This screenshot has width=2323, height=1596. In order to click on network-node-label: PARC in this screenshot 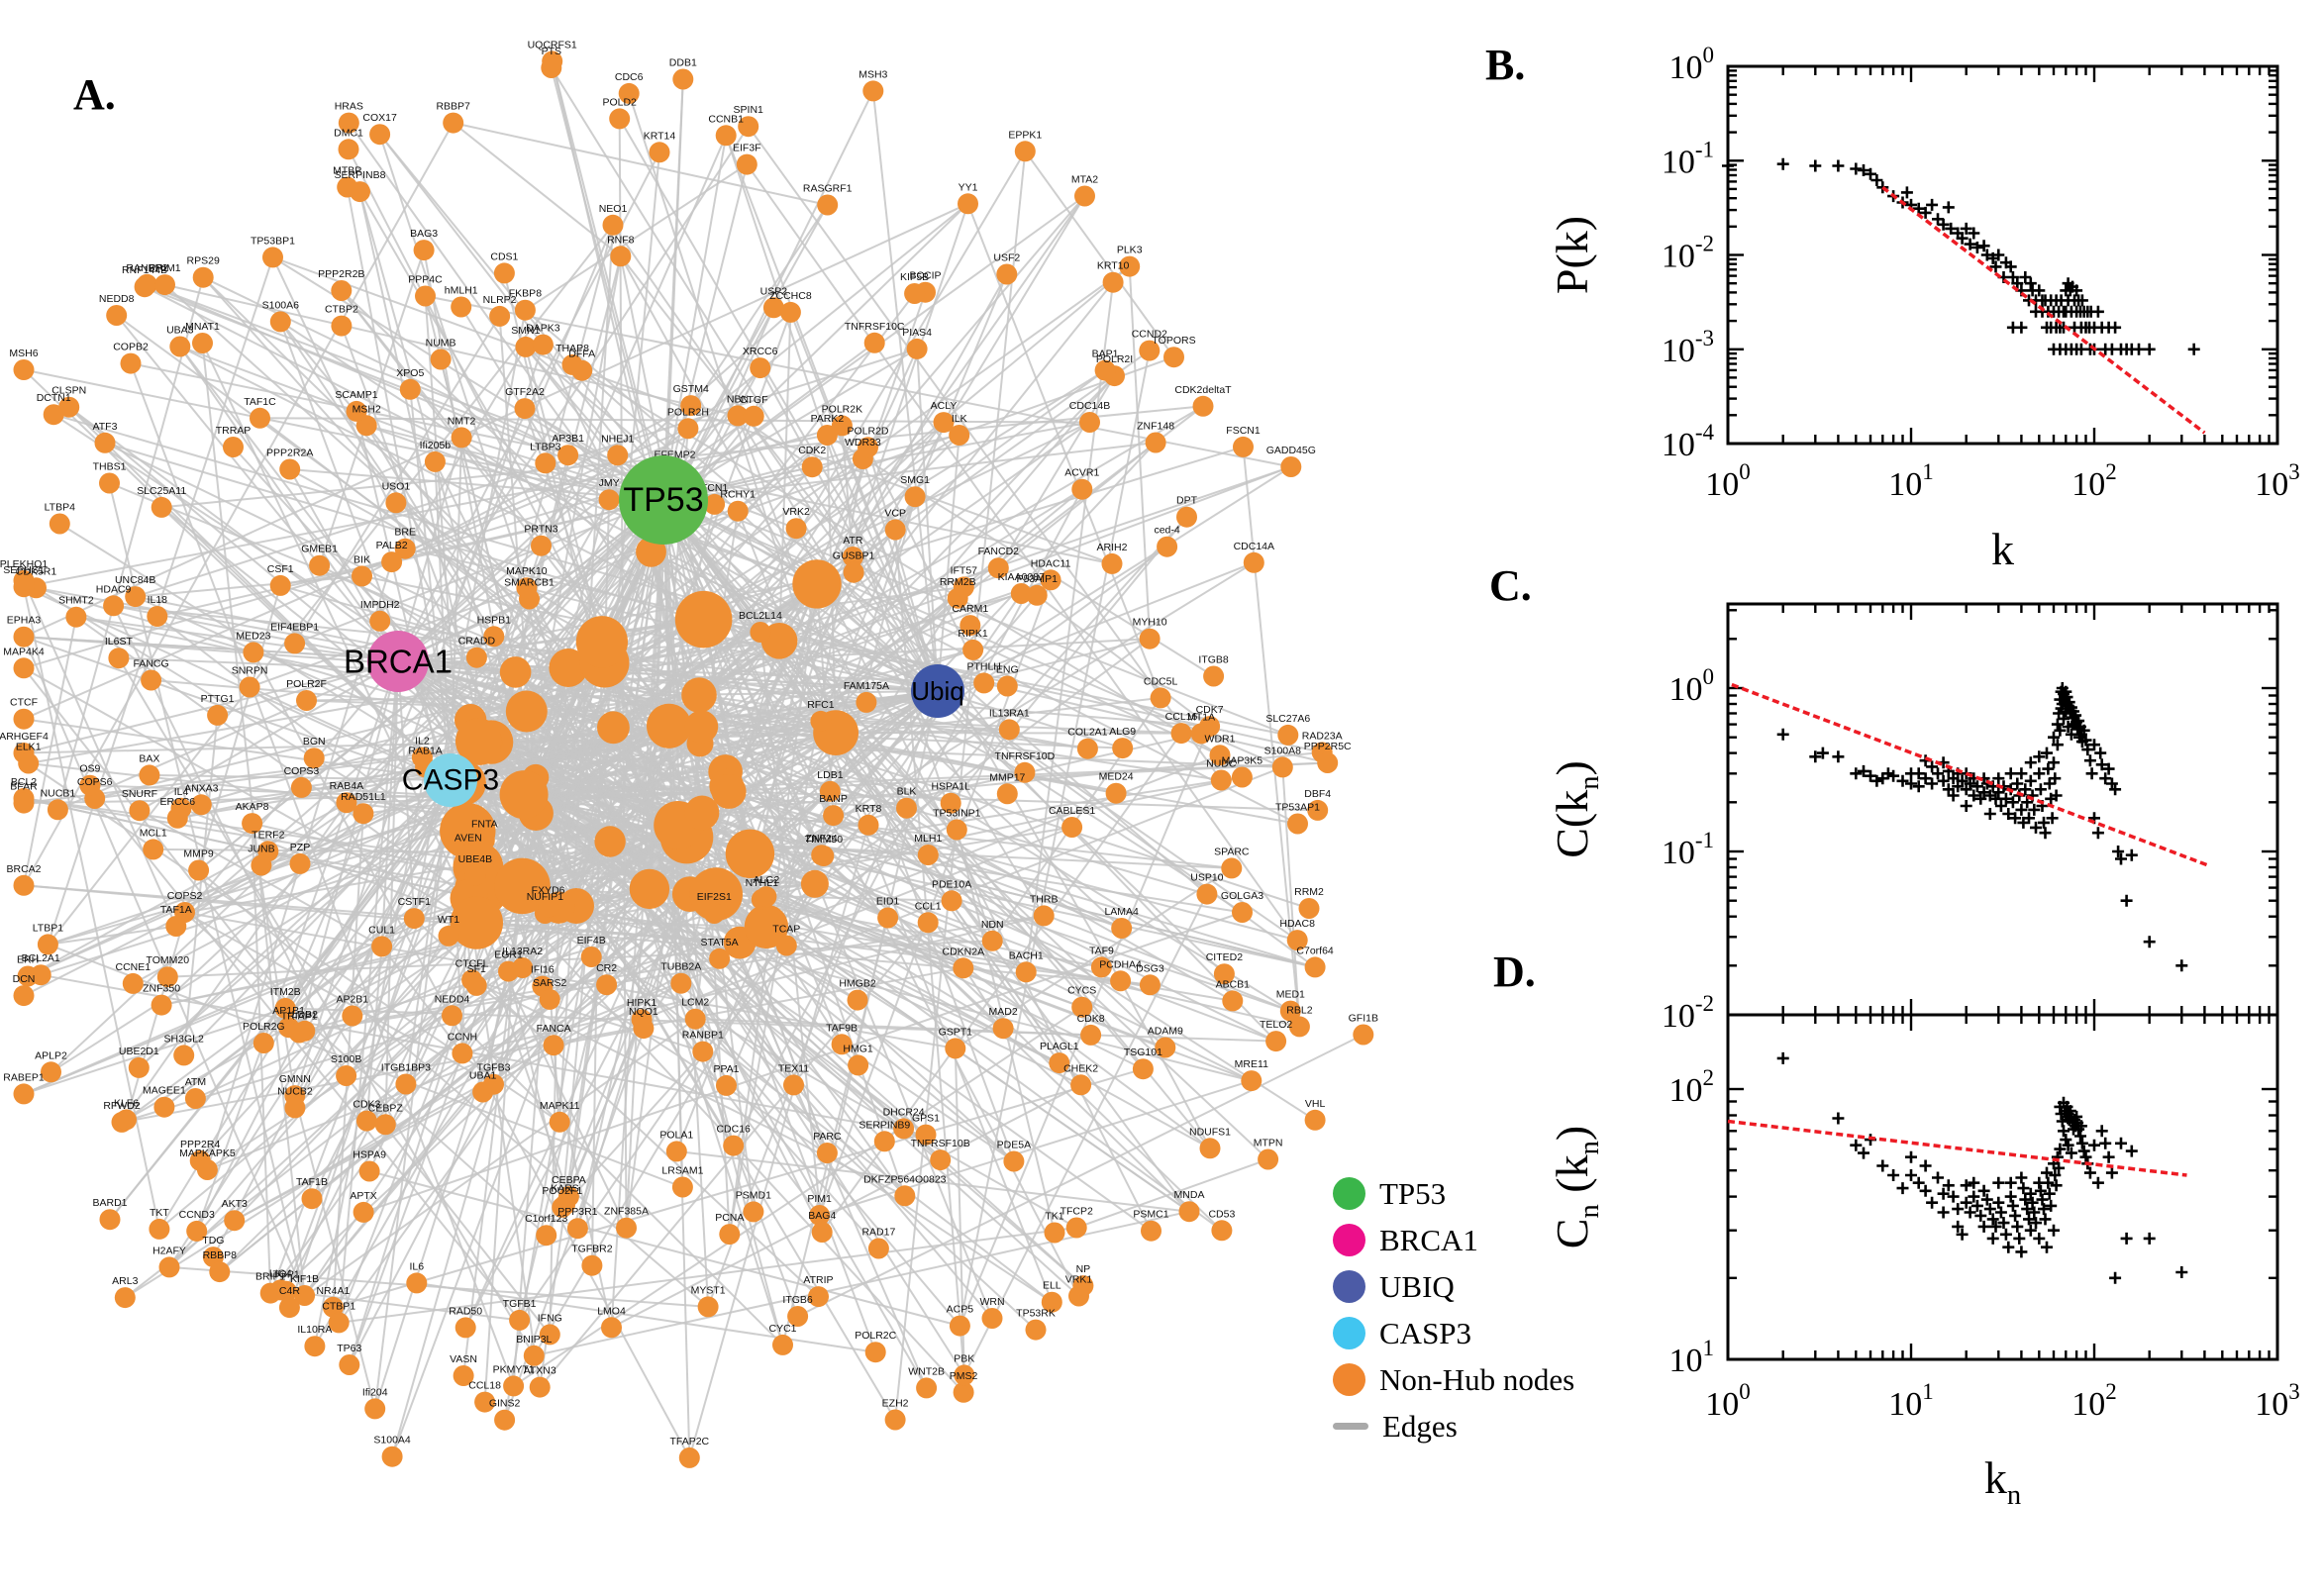, I will do `click(828, 1137)`.